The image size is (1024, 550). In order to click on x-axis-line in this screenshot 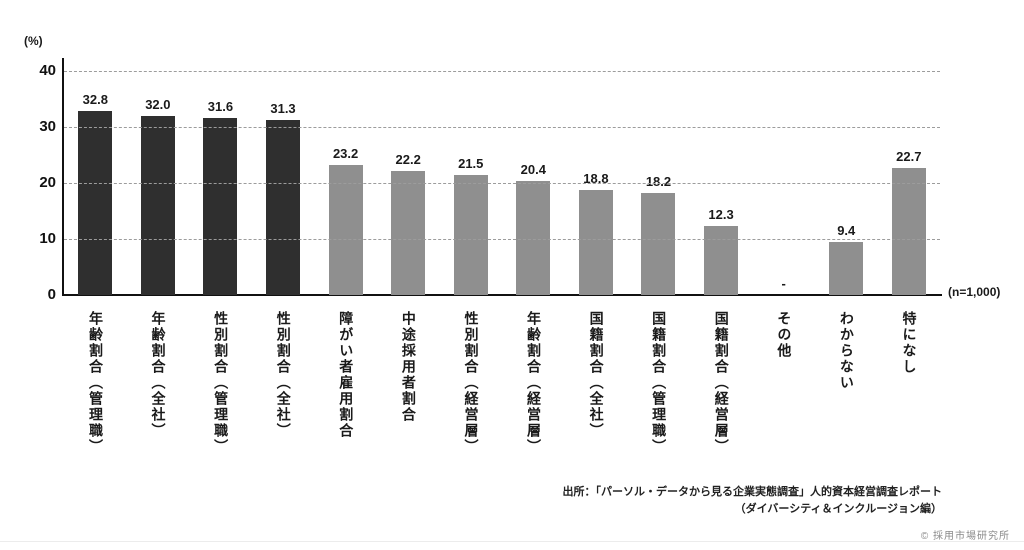, I will do `click(502, 295)`.